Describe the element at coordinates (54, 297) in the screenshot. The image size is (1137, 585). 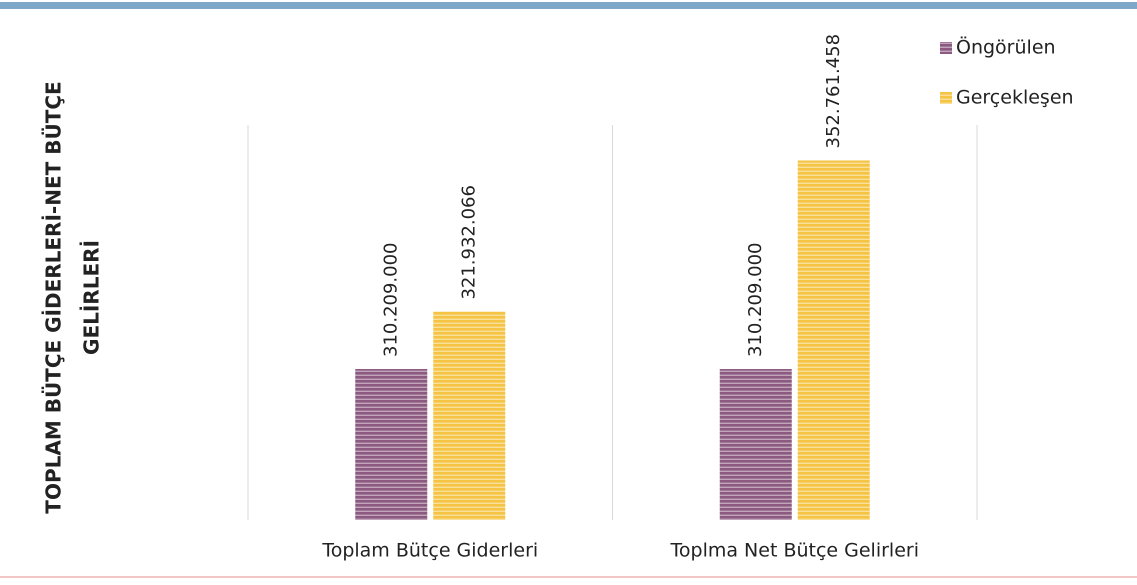
I see `y-axis-title: TOPLAM BÜTÇE GİDERLERİ-NET BÜTÇE` at that location.